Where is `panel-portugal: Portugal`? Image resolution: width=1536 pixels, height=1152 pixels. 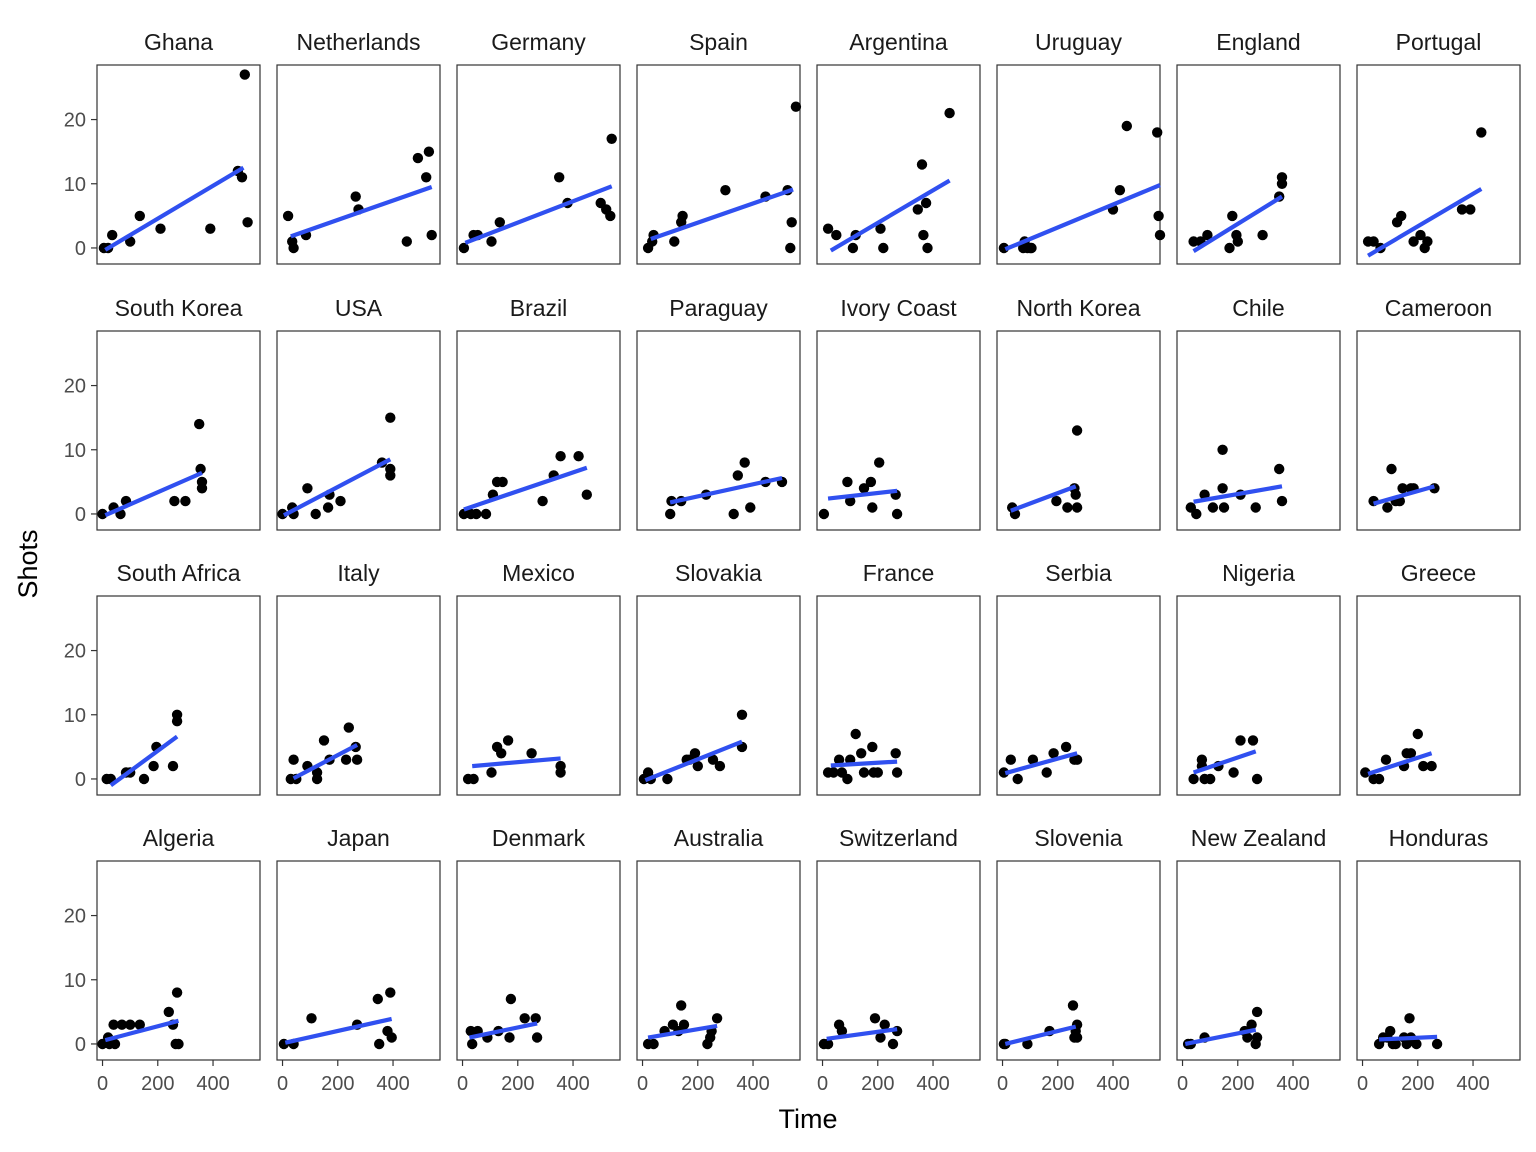 panel-portugal: Portugal is located at coordinates (1438, 147).